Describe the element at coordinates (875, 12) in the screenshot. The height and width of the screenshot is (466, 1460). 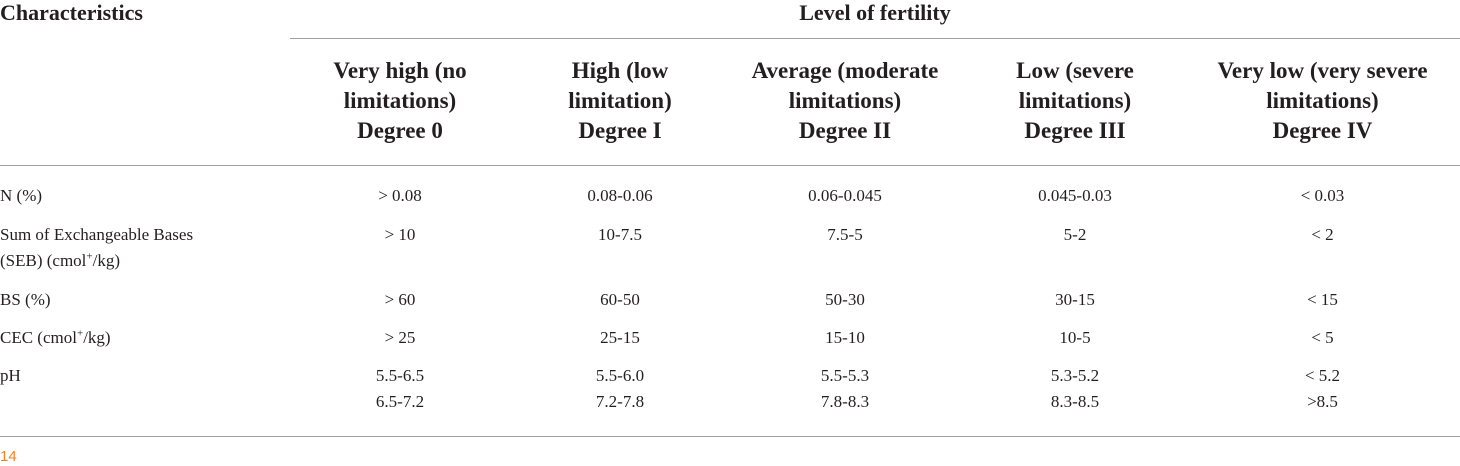
I see `level-of-fertility-header: Level of fertility` at that location.